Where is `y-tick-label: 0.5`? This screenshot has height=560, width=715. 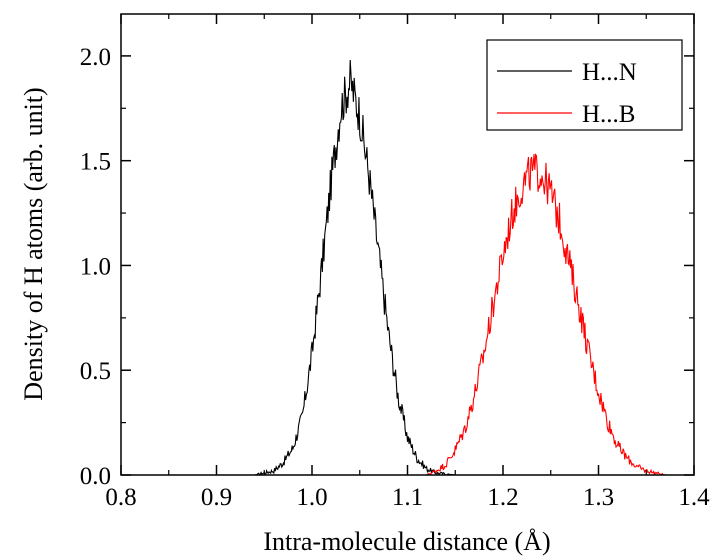
y-tick-label: 0.5 is located at coordinates (95, 371).